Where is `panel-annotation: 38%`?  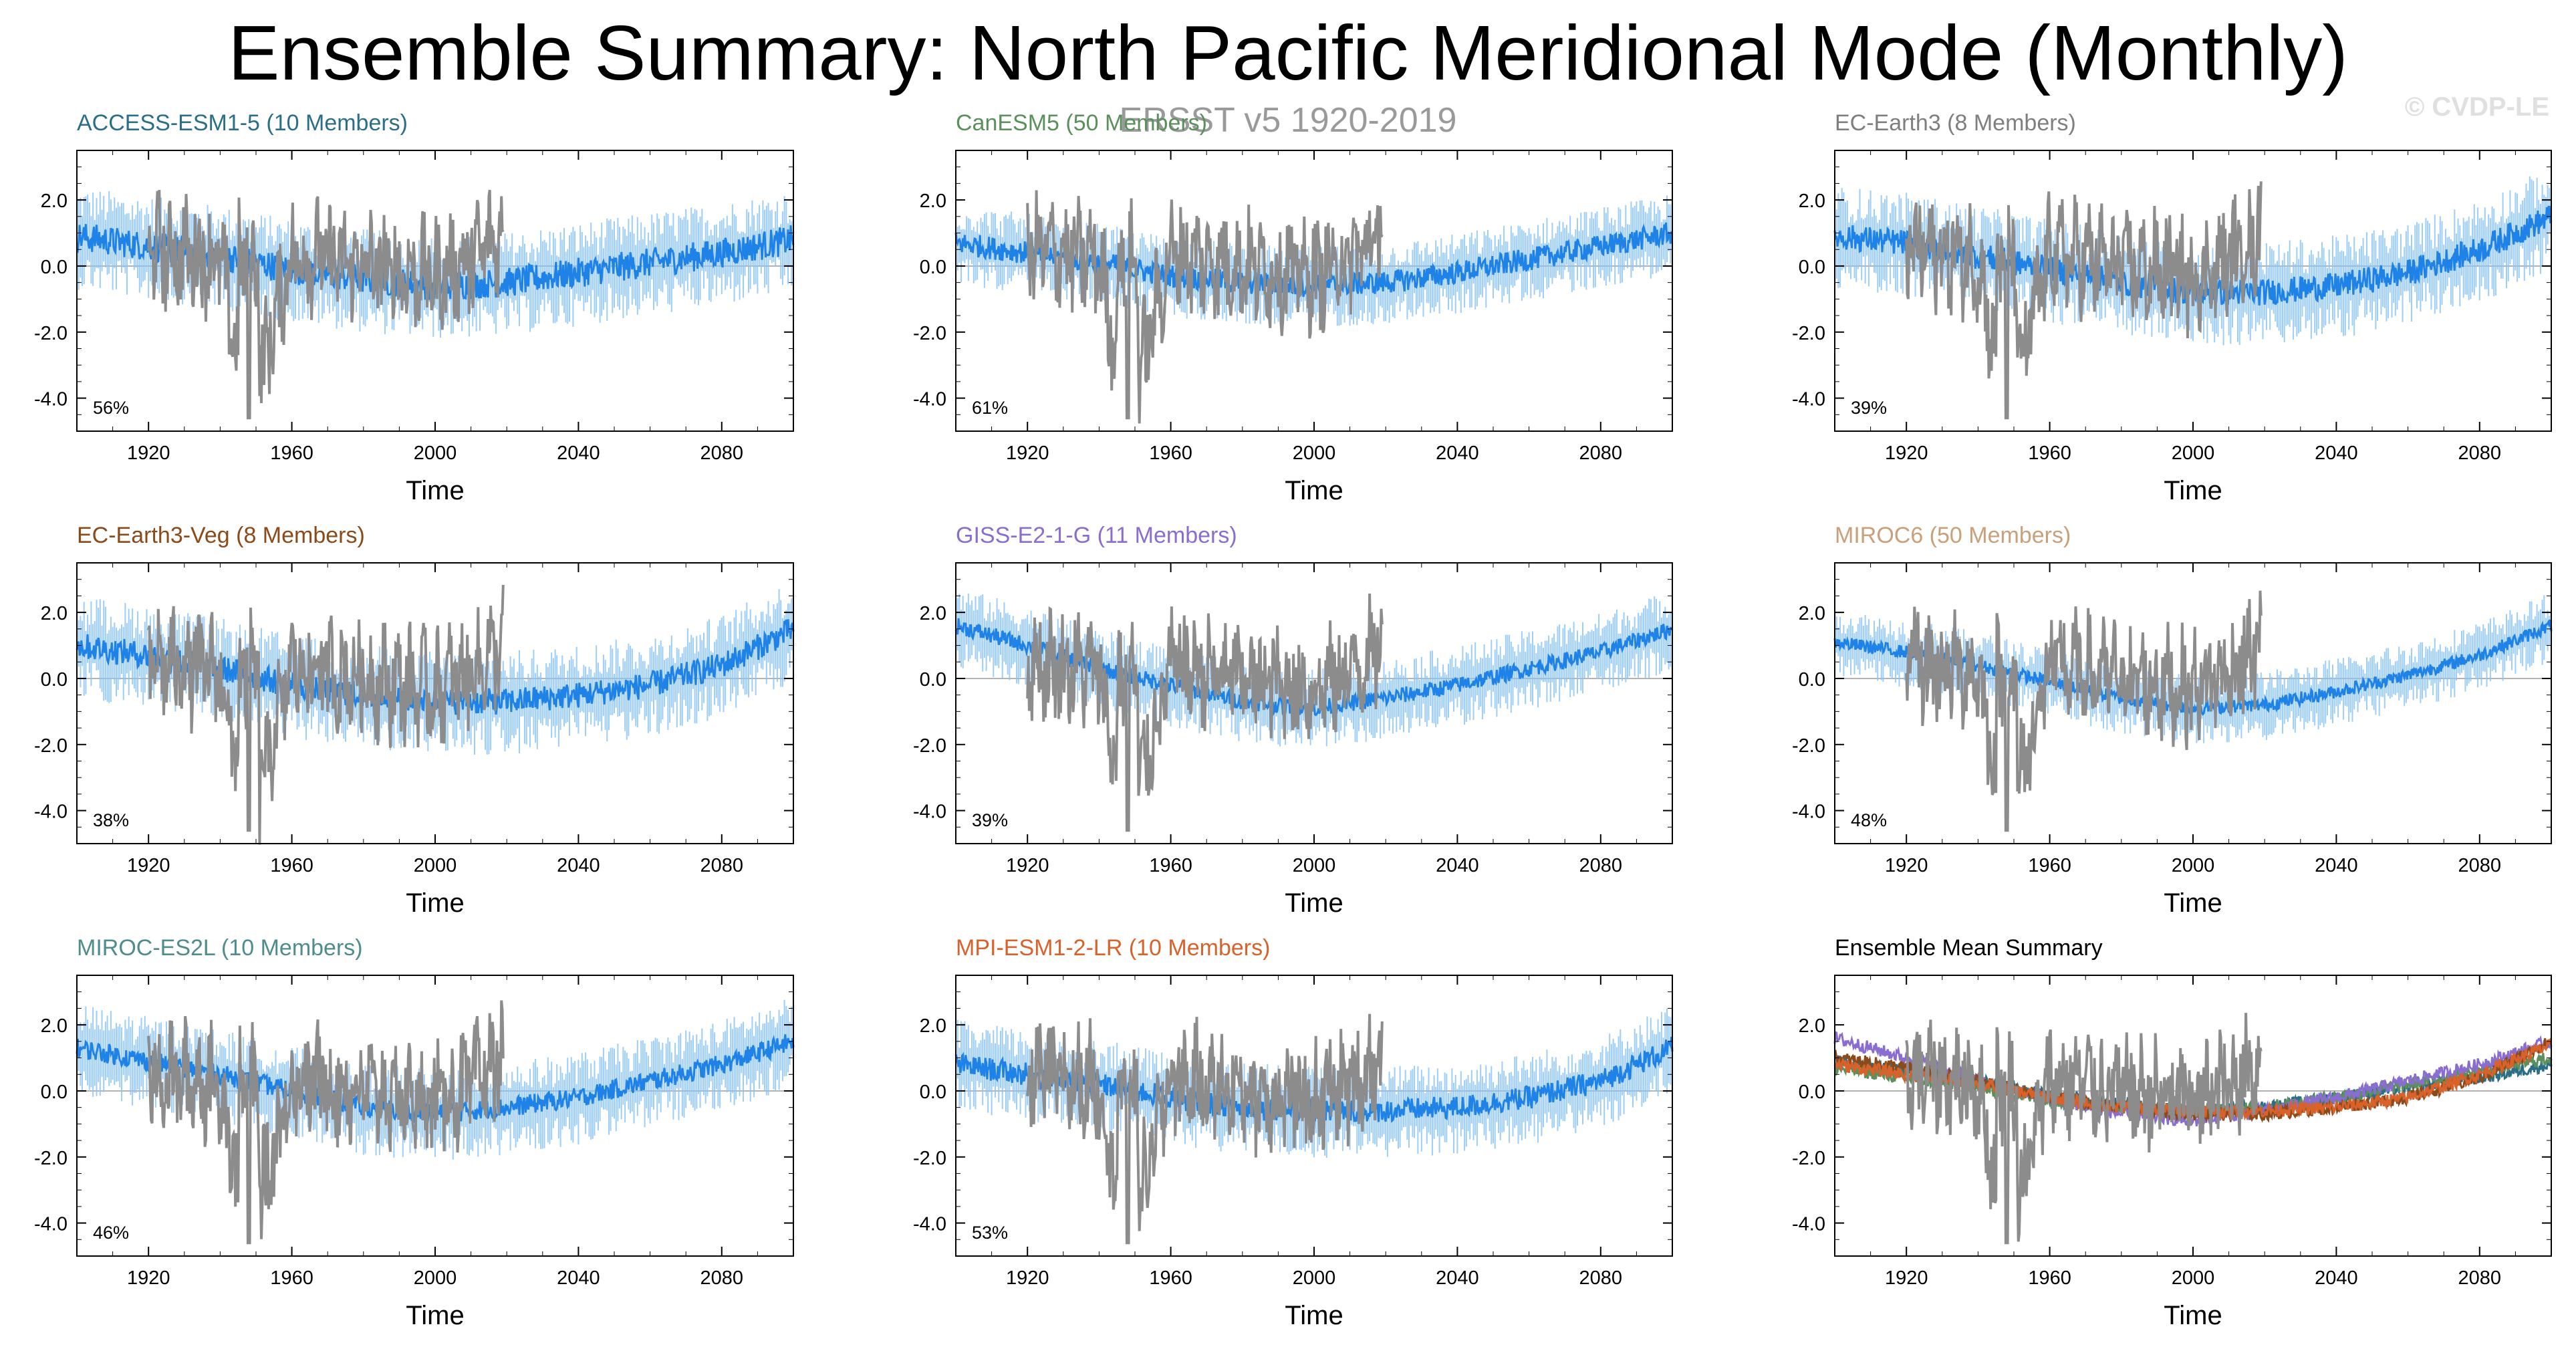 panel-annotation: 38% is located at coordinates (111, 820).